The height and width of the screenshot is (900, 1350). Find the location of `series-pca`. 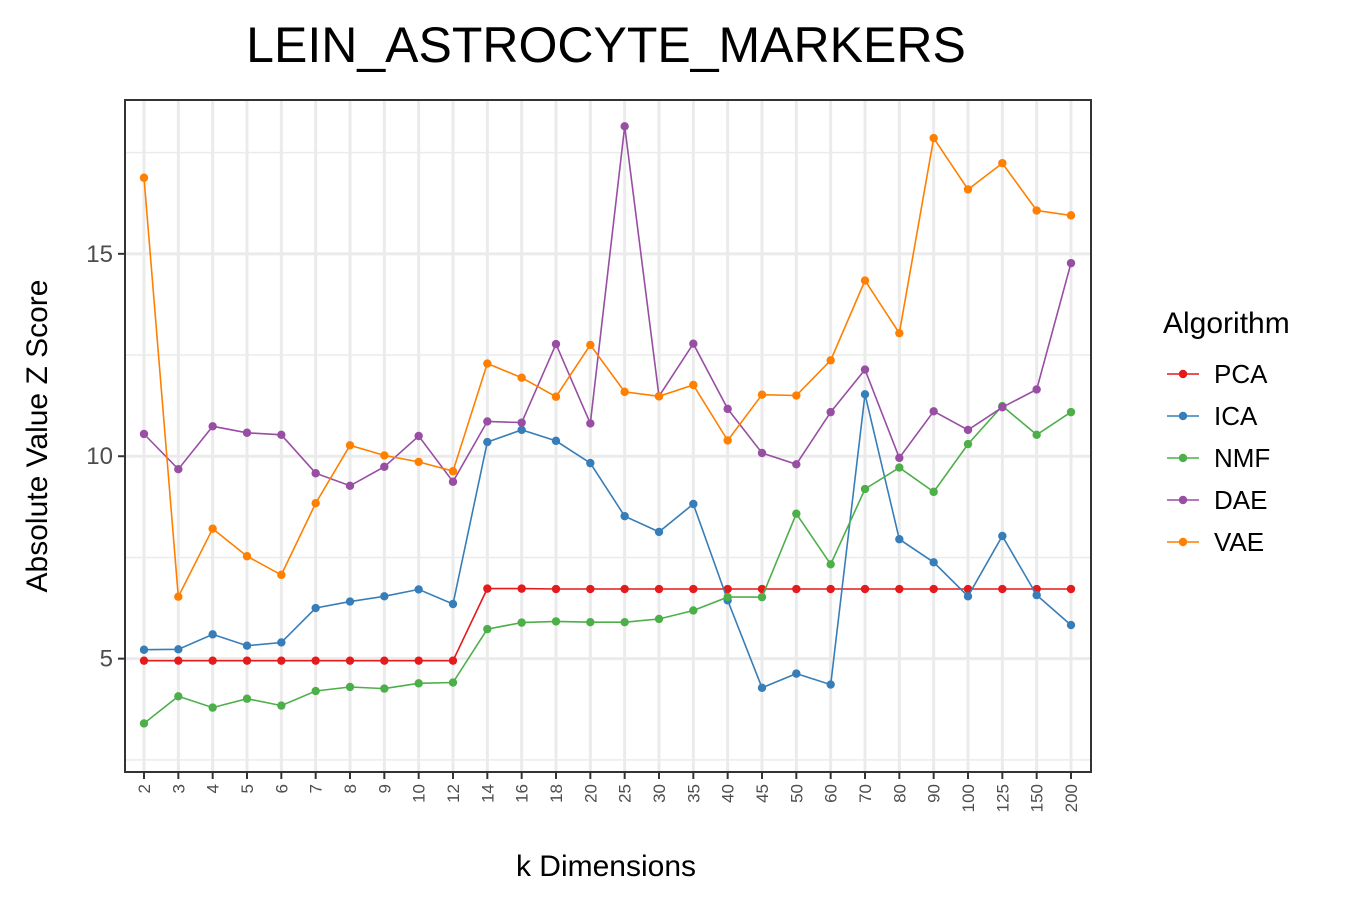

series-pca is located at coordinates (607, 624).